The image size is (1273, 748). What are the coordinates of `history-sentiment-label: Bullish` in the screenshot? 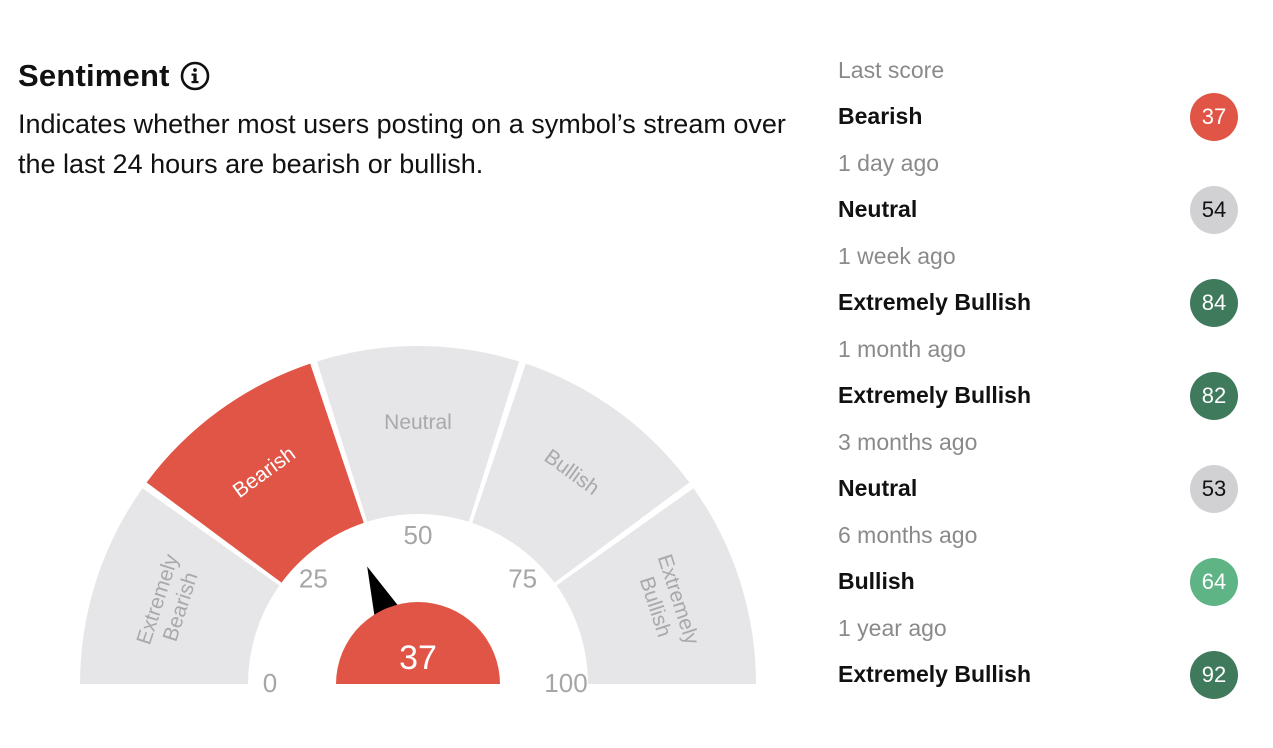 It's located at (876, 581).